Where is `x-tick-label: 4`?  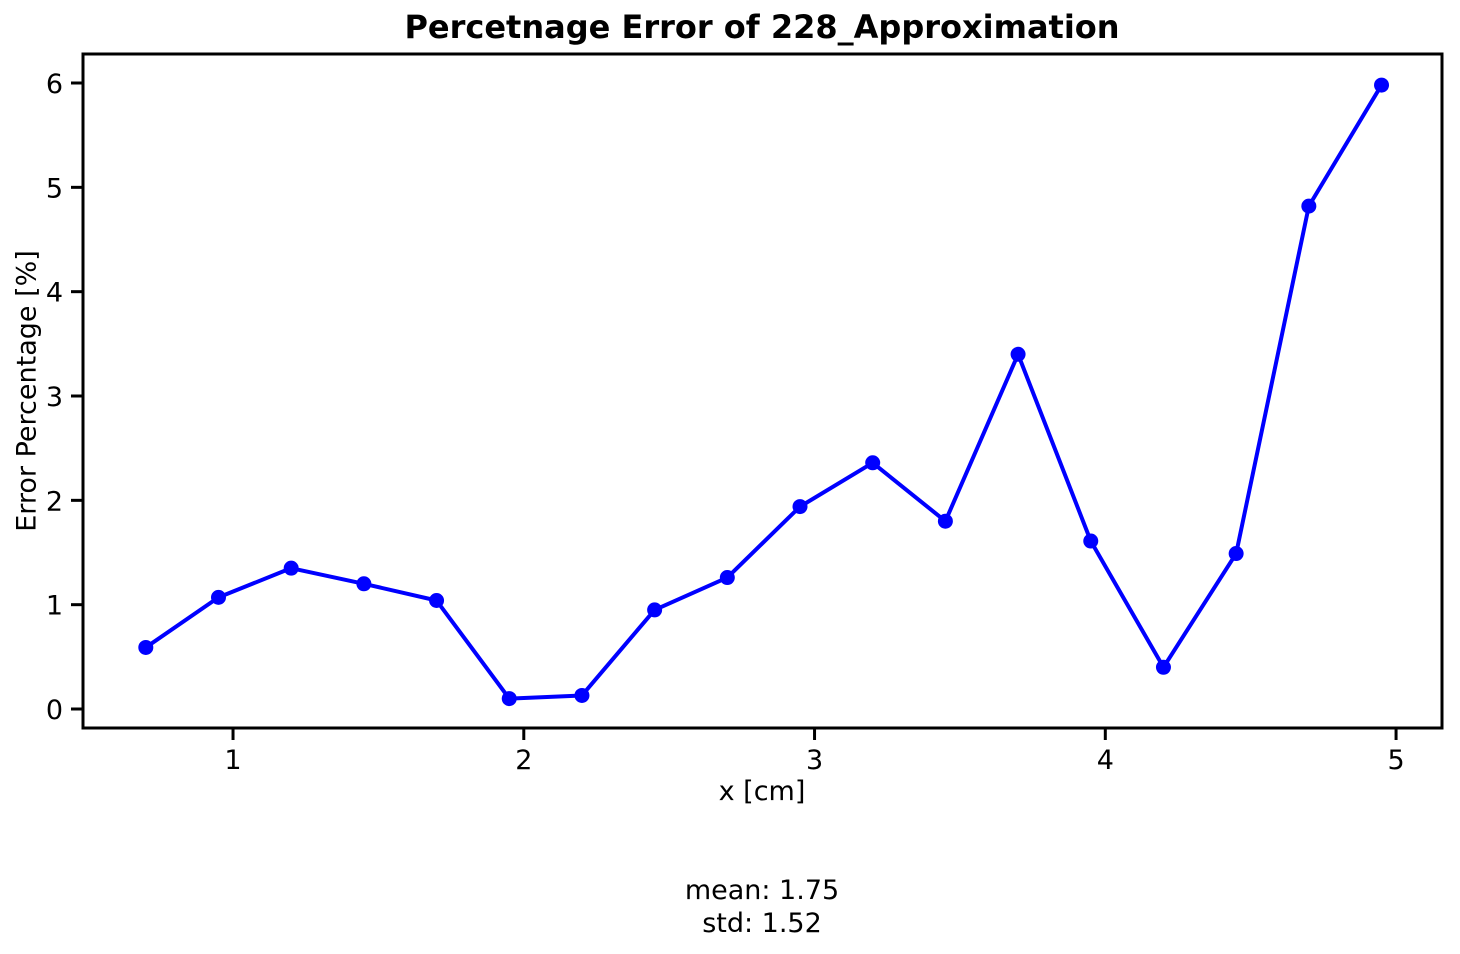 x-tick-label: 4 is located at coordinates (1105, 760).